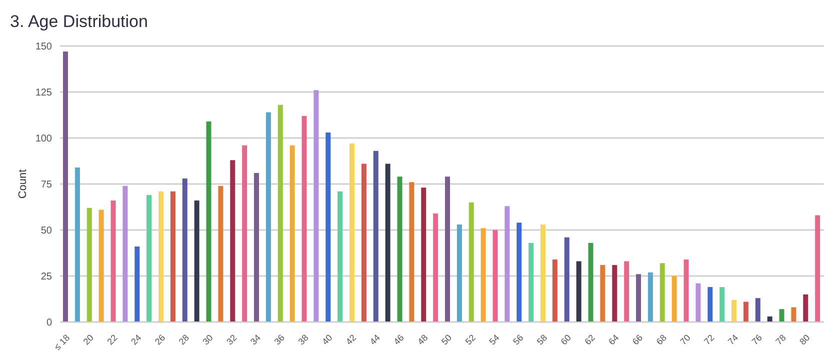 The image size is (840, 360). I want to click on y-tick-label: 100, so click(43, 139).